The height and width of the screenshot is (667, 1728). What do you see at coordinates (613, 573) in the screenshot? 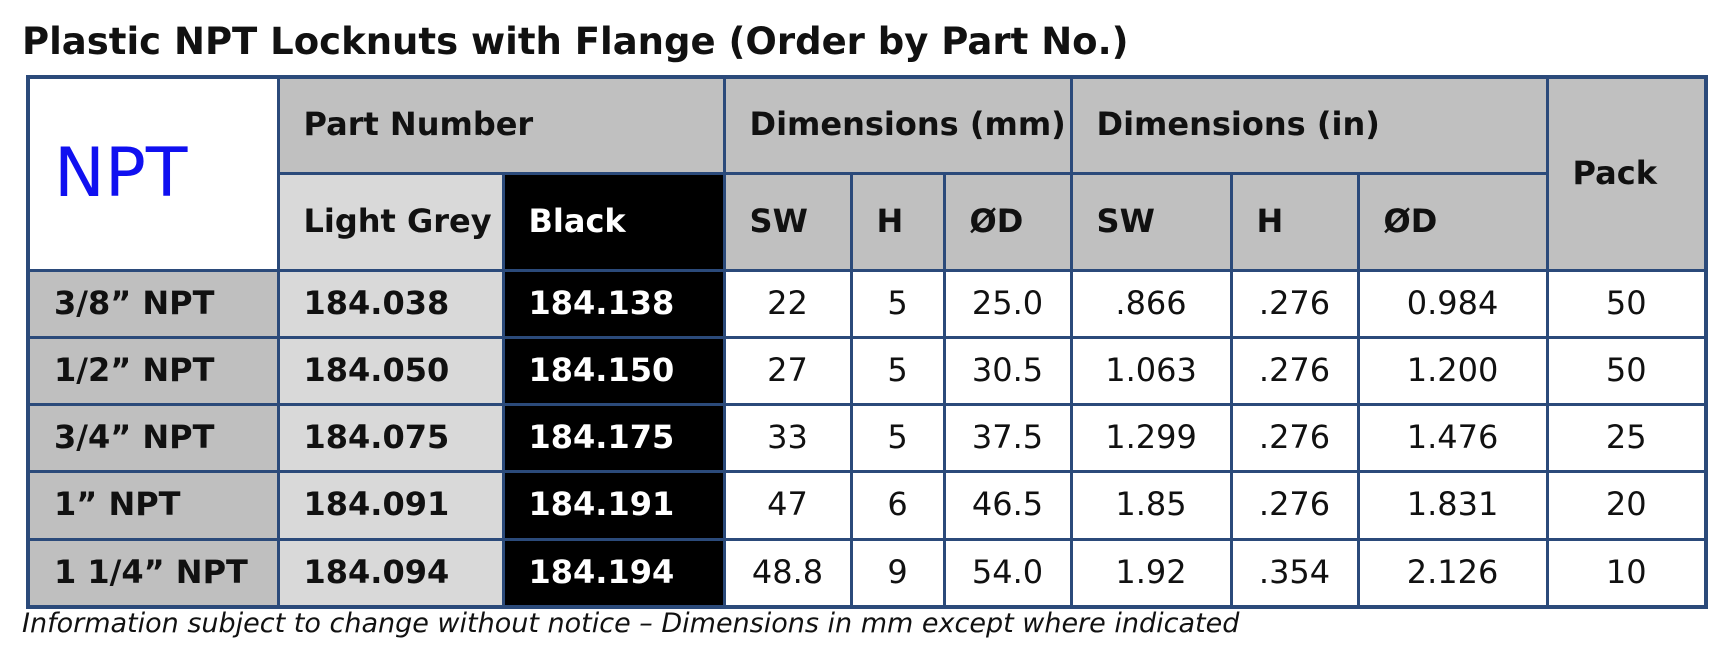
I see `cell: 184.194` at bounding box center [613, 573].